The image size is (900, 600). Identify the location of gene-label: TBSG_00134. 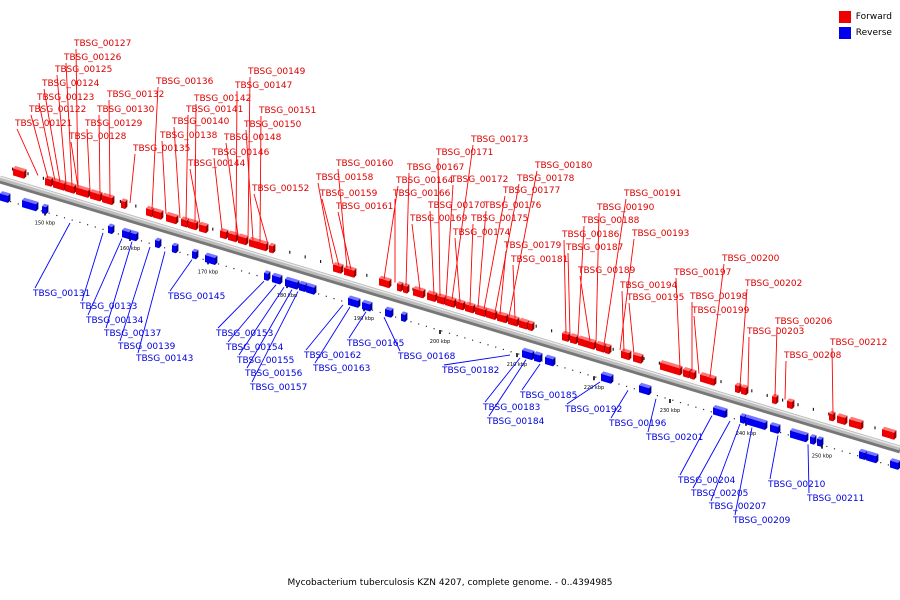
(114, 321).